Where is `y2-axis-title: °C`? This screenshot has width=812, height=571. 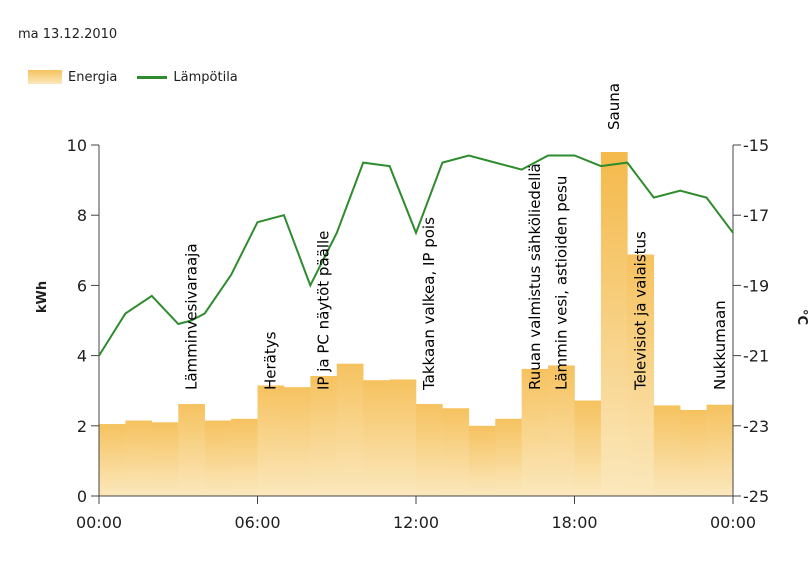
y2-axis-title: °C is located at coordinates (801, 317).